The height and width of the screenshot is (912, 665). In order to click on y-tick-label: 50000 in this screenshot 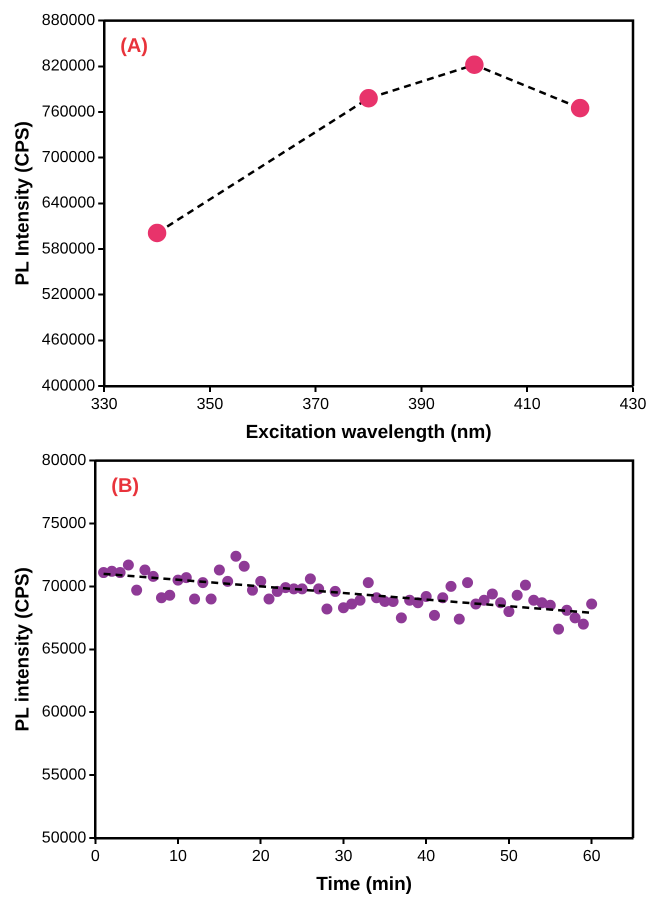, I will do `click(64, 837)`.